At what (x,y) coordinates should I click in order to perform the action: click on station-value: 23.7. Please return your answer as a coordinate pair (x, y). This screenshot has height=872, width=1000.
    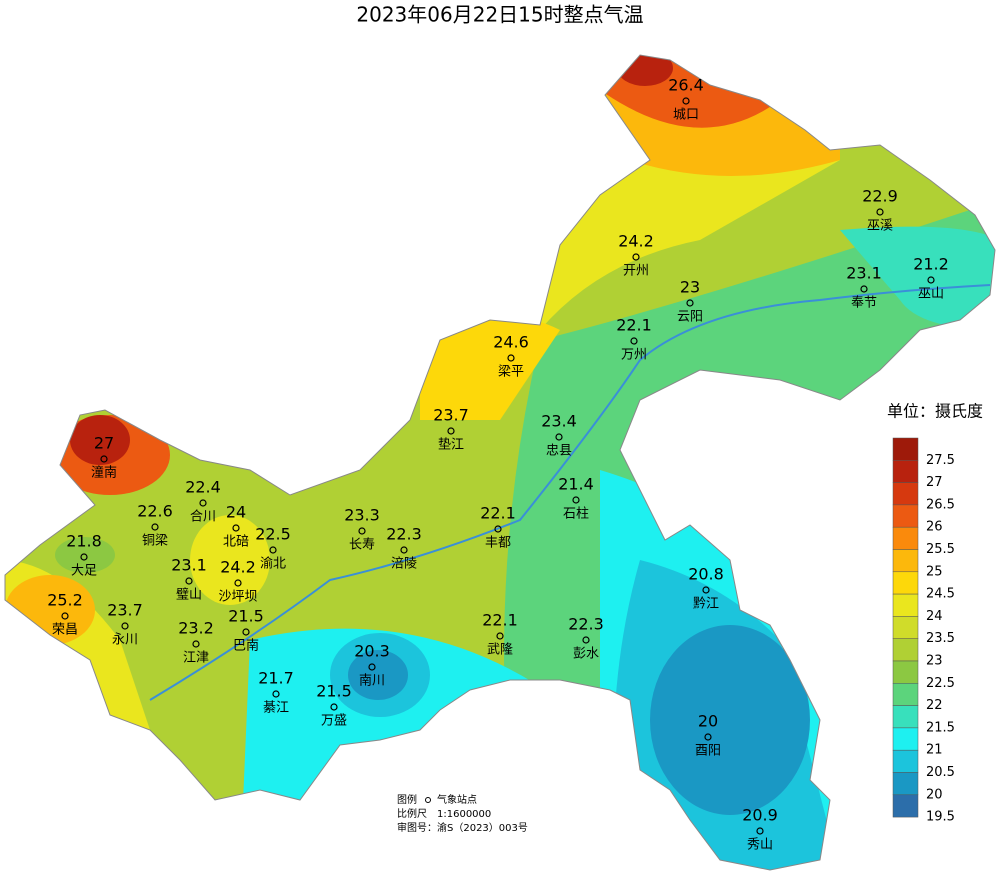
    Looking at the image, I should click on (451, 415).